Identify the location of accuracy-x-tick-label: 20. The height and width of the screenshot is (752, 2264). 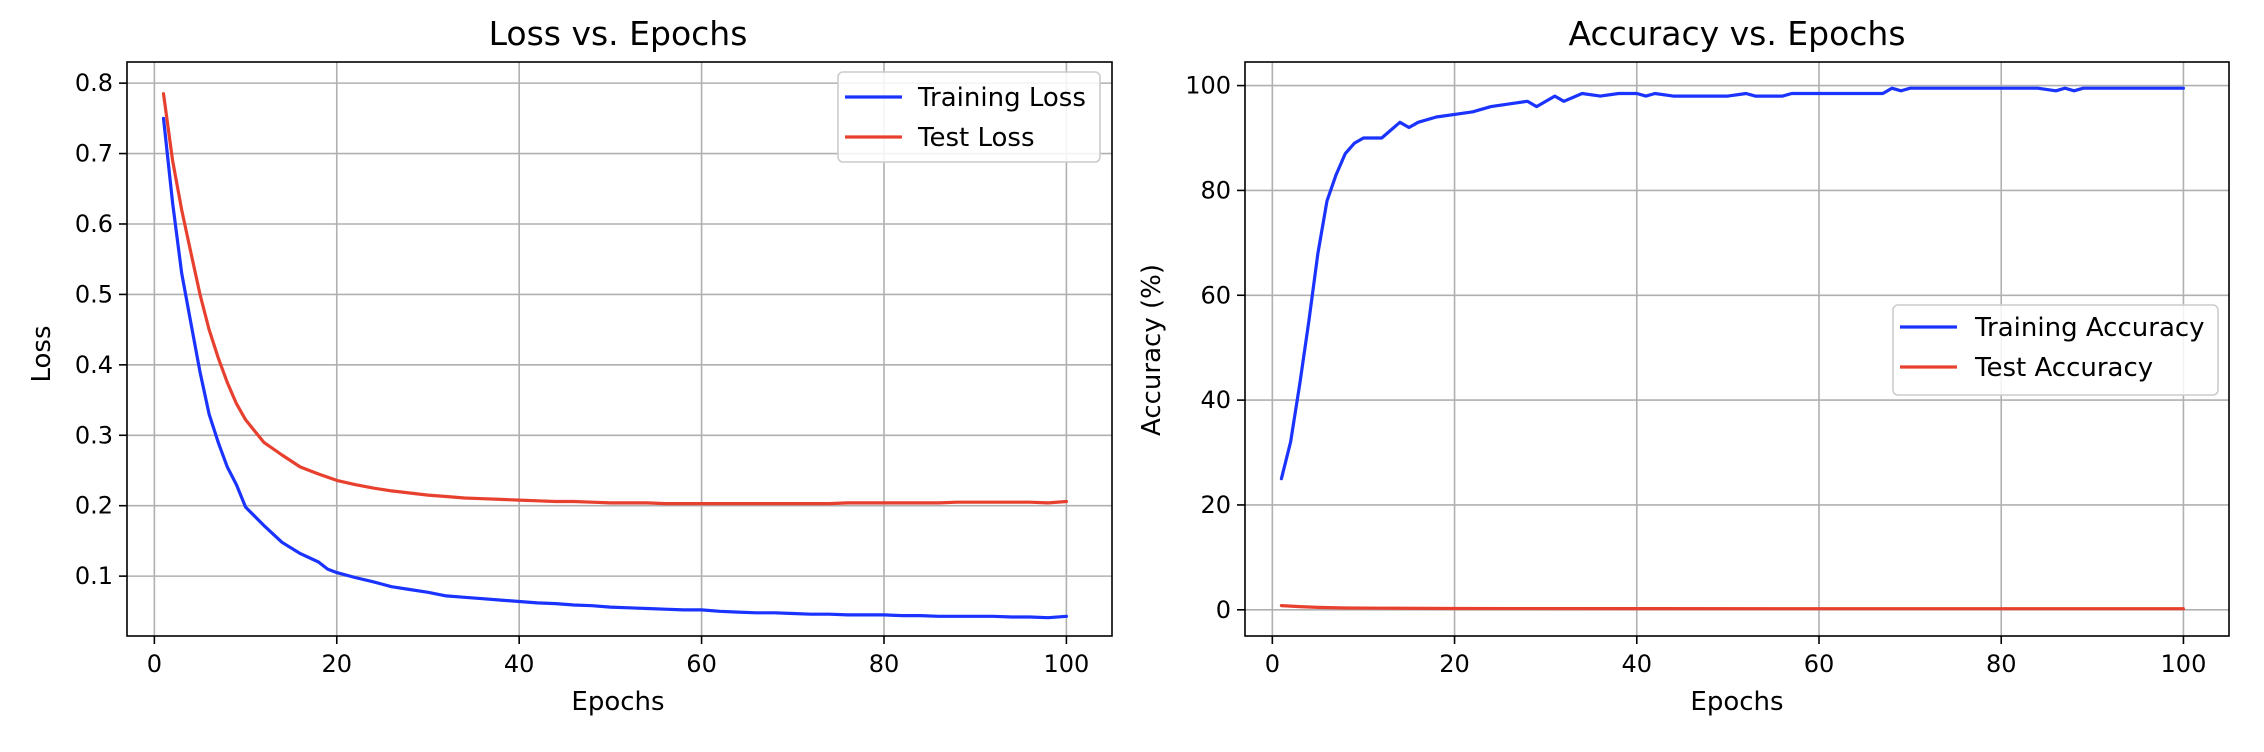
(1454, 664).